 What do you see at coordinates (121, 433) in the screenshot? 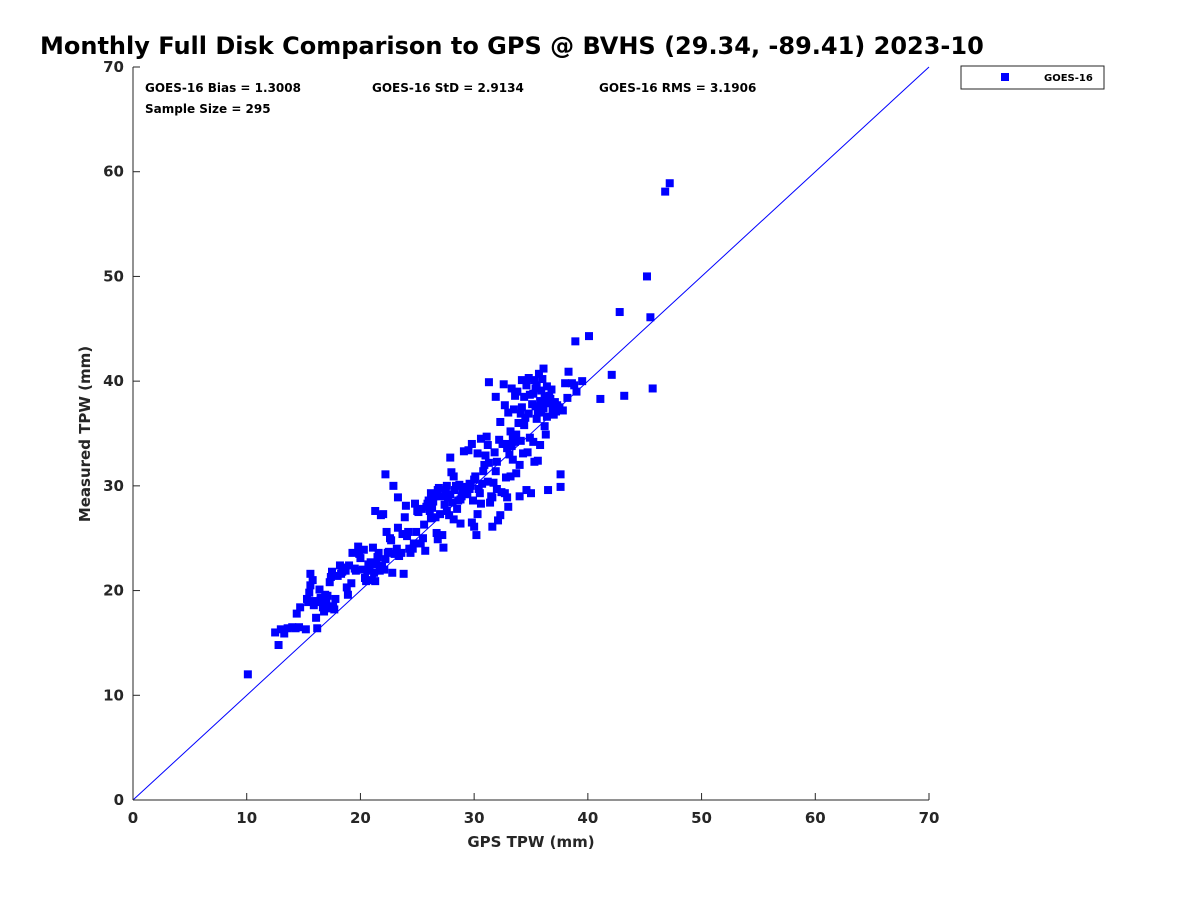
I see `y-ticks: 0 10 20 30 40 50 60 70` at bounding box center [121, 433].